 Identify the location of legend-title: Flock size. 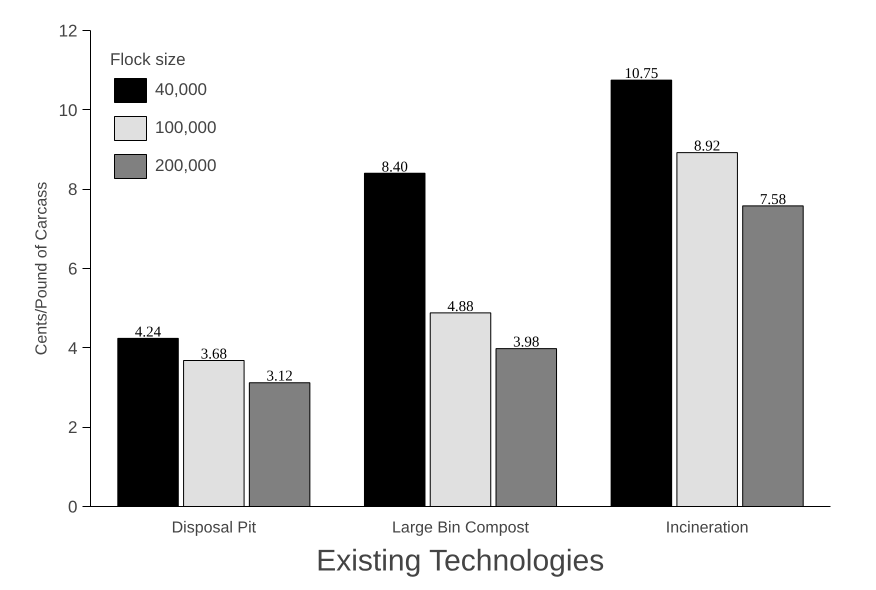
(148, 60).